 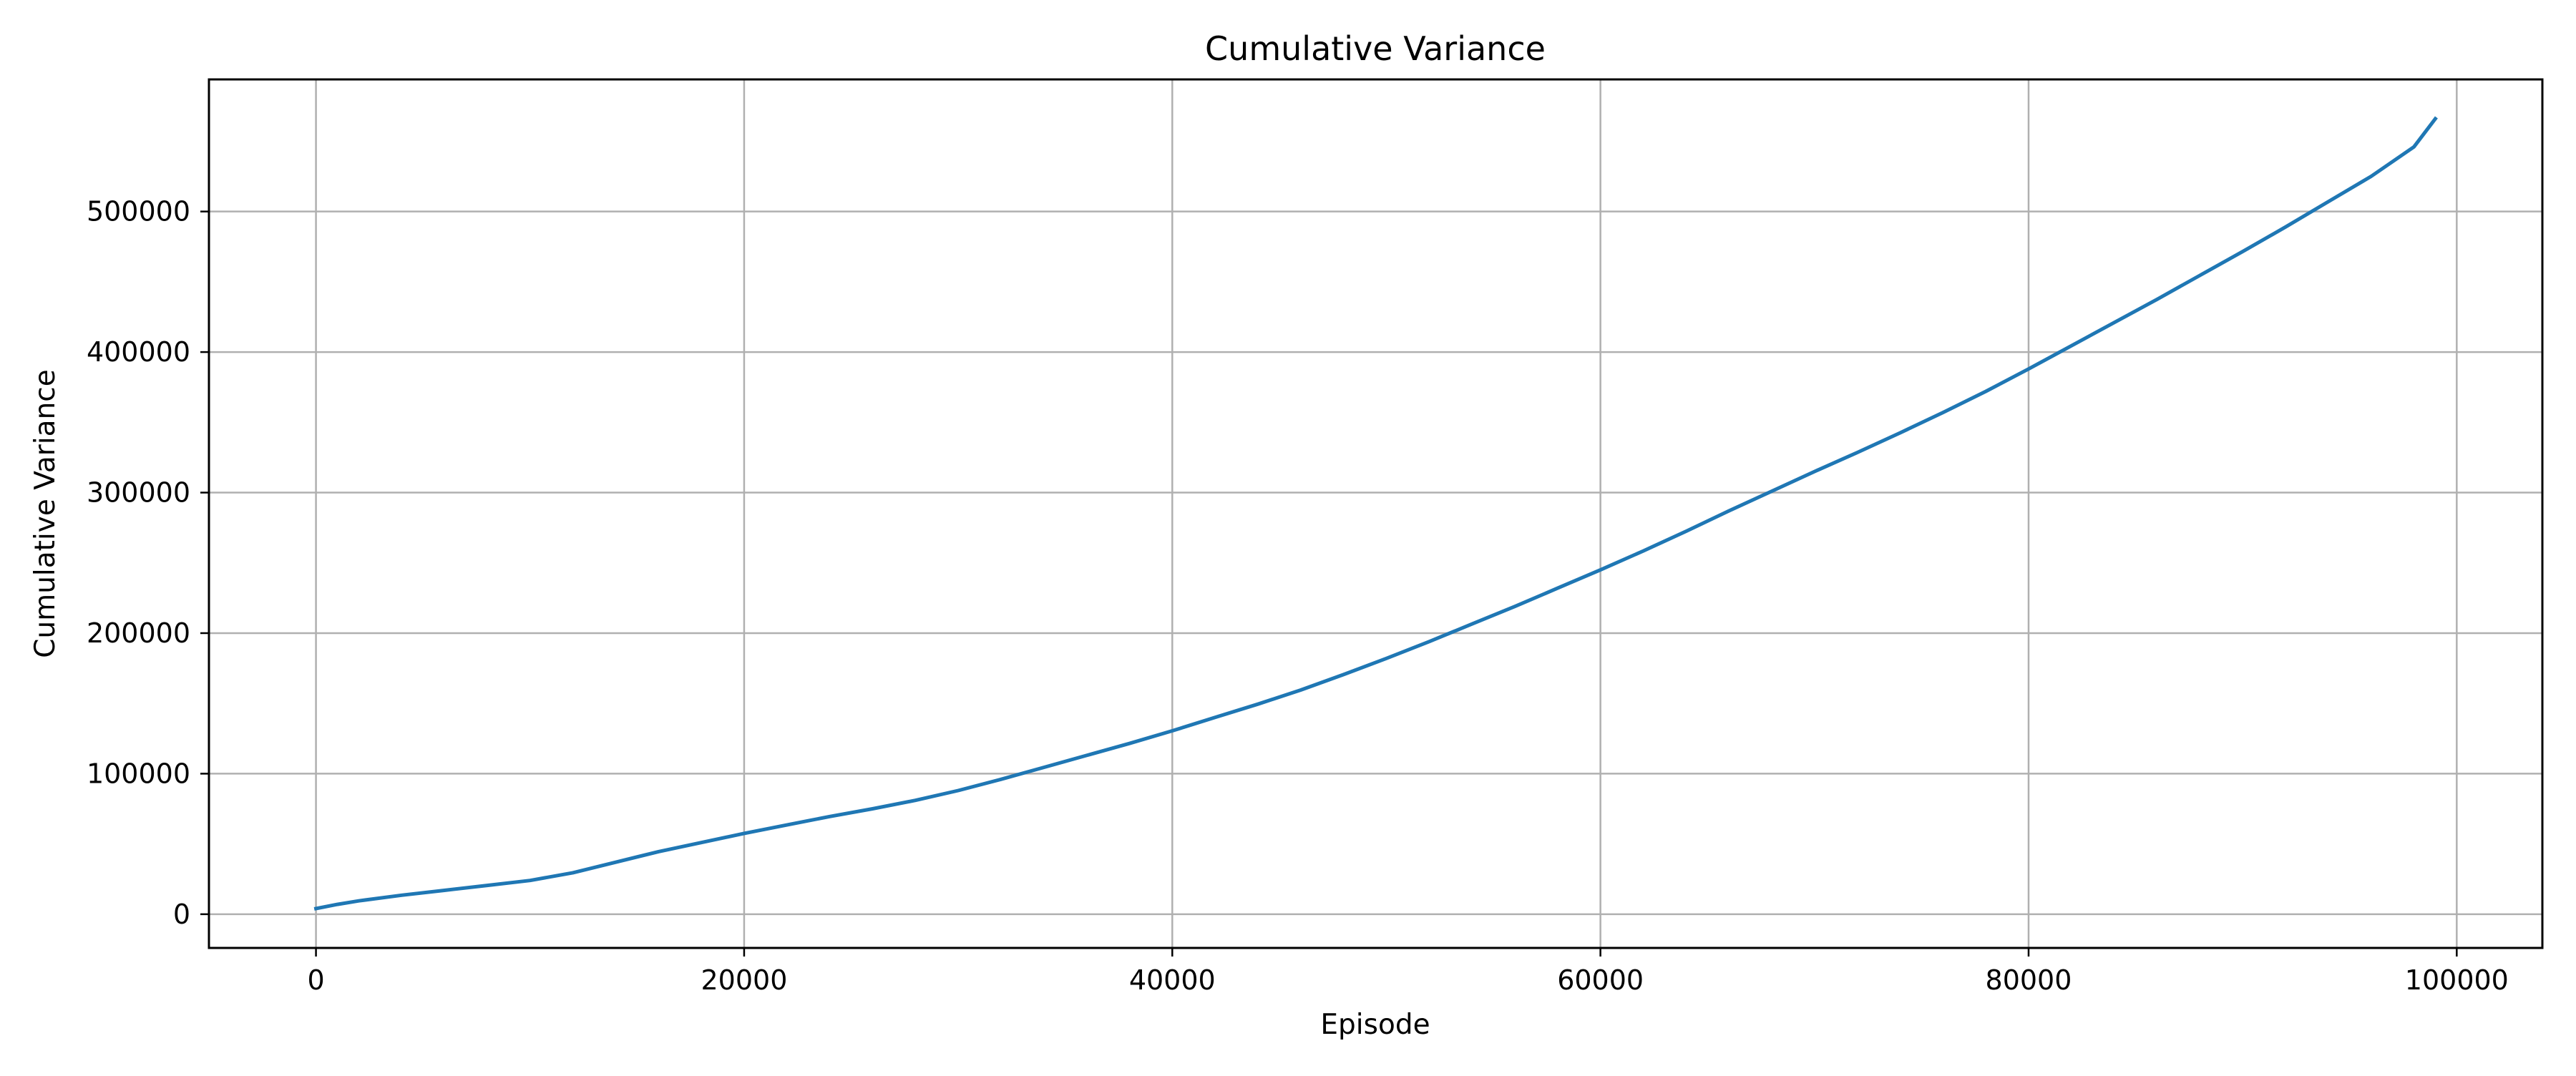 I want to click on y-tick-label: 300000, so click(x=138, y=493).